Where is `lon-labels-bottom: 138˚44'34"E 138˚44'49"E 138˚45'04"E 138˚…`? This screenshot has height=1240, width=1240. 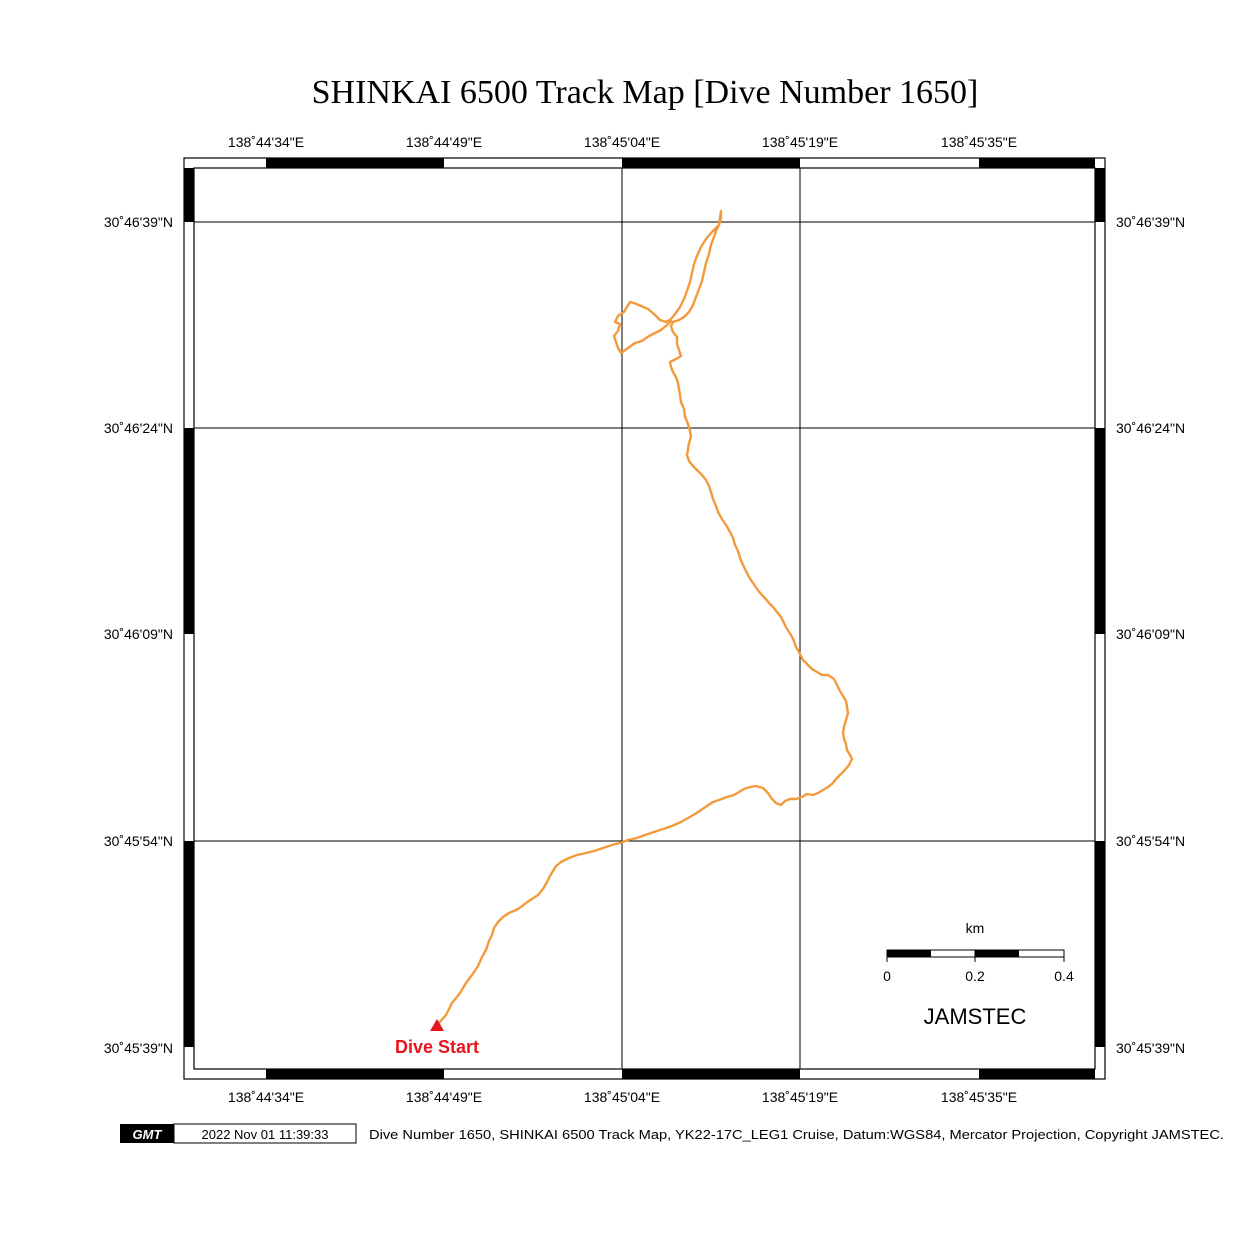
lon-labels-bottom: 138˚44'34"E 138˚44'49"E 138˚45'04"E 138˚… is located at coordinates (622, 1097).